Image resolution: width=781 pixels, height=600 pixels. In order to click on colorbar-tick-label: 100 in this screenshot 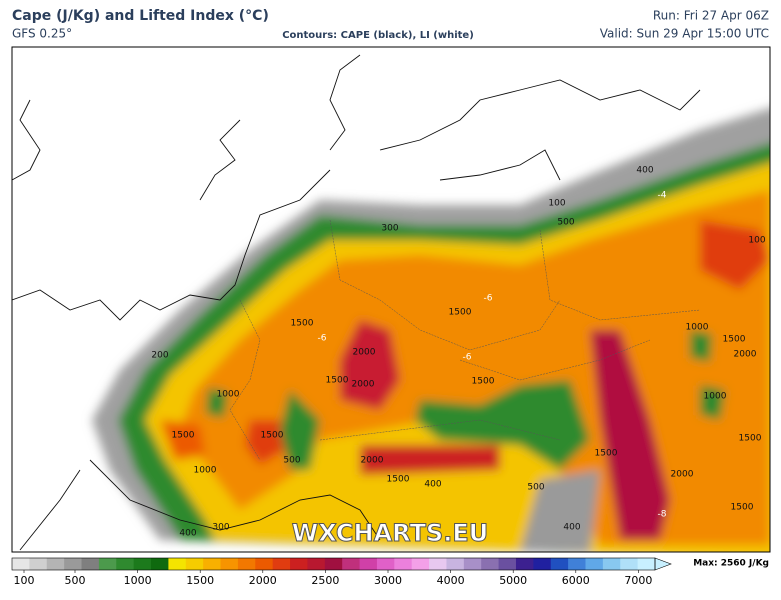, I will do `click(24, 580)`.